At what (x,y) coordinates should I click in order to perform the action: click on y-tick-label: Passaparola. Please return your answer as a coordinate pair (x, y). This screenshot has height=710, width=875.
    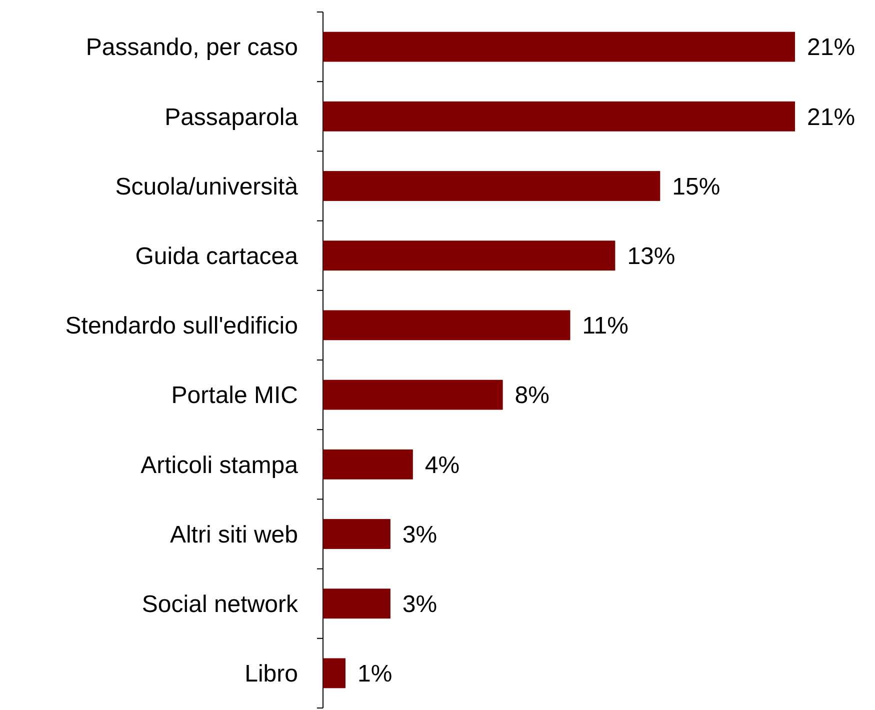
    Looking at the image, I should click on (231, 117).